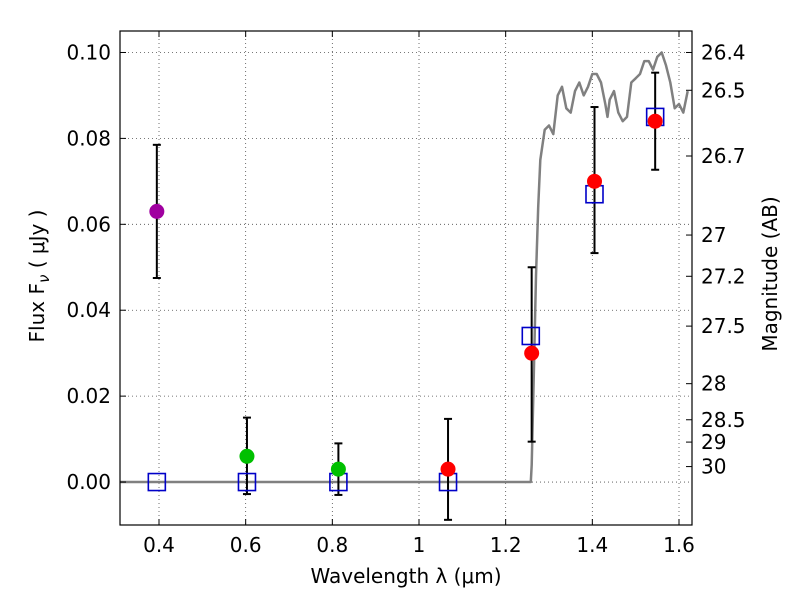 Image resolution: width=800 pixels, height=600 pixels. What do you see at coordinates (44, 279) in the screenshot?
I see `y-axis-label-sub: ν` at bounding box center [44, 279].